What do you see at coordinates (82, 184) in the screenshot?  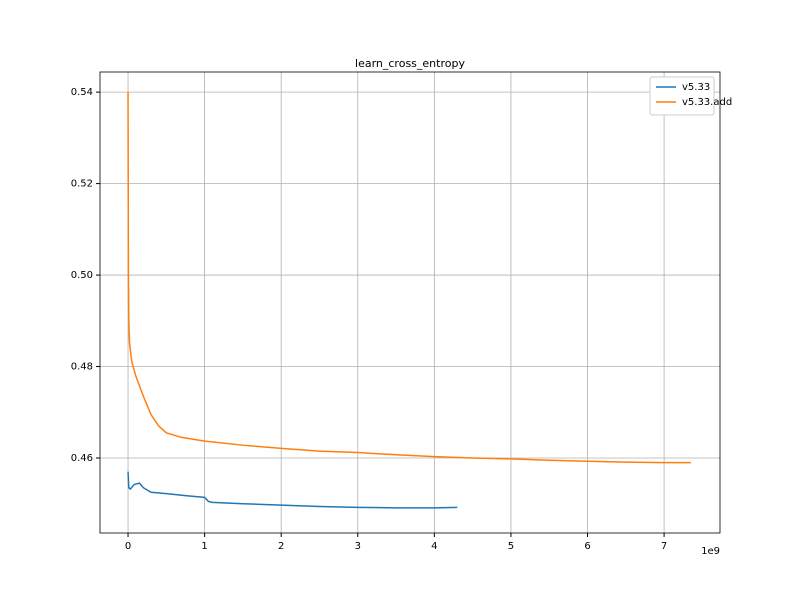 I see `y-tick-label: 0.52` at bounding box center [82, 184].